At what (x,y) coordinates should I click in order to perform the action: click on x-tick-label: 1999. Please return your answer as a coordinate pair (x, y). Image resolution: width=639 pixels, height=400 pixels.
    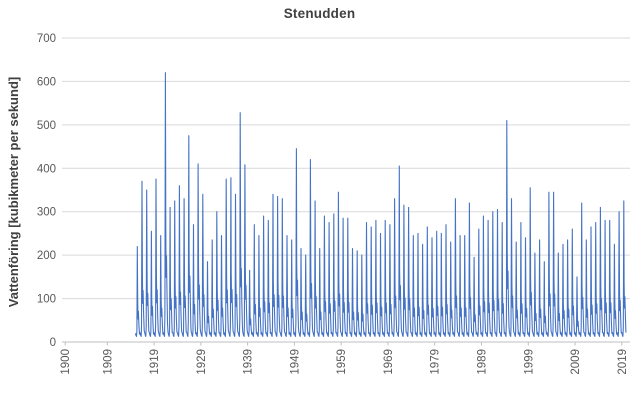
    Looking at the image, I should click on (529, 362).